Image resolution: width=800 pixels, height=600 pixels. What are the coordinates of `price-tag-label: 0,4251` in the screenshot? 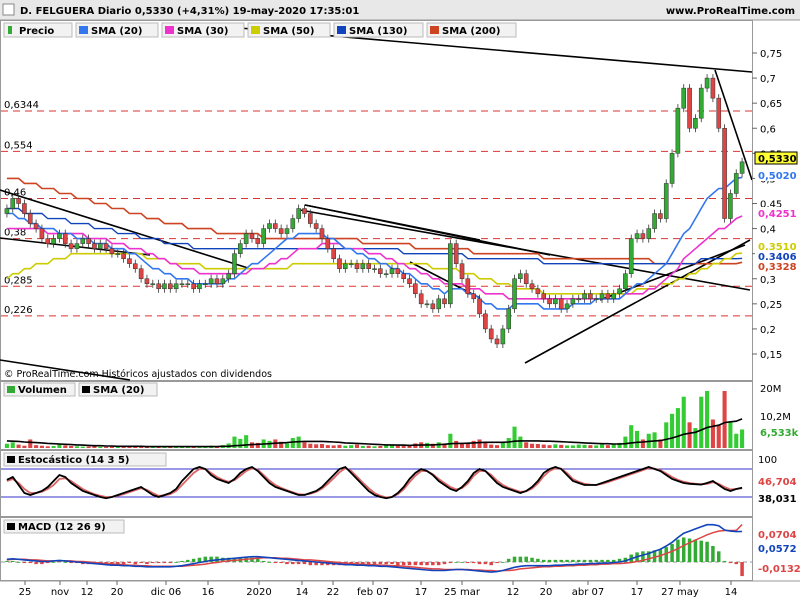 It's located at (777, 214).